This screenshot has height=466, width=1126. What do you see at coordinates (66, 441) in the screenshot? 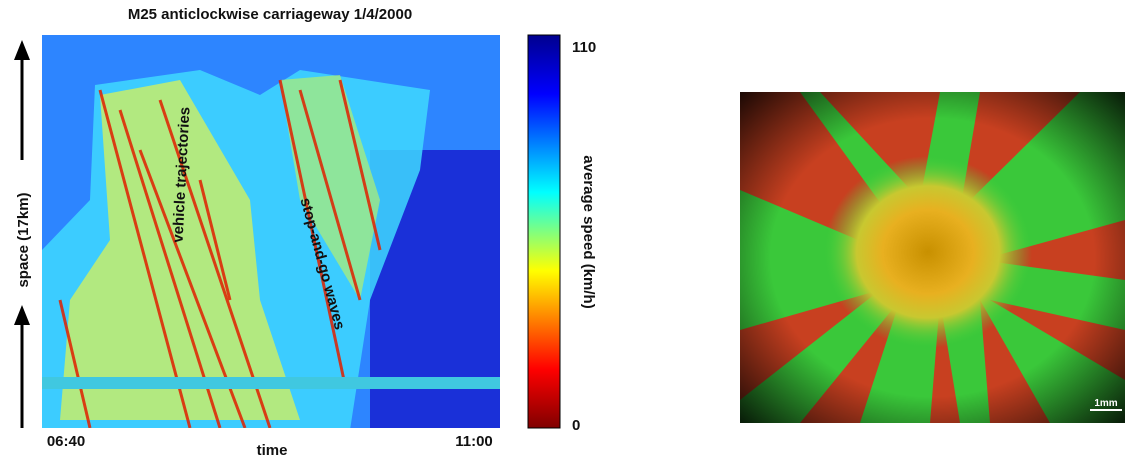
I see `x-start: 06:40` at bounding box center [66, 441].